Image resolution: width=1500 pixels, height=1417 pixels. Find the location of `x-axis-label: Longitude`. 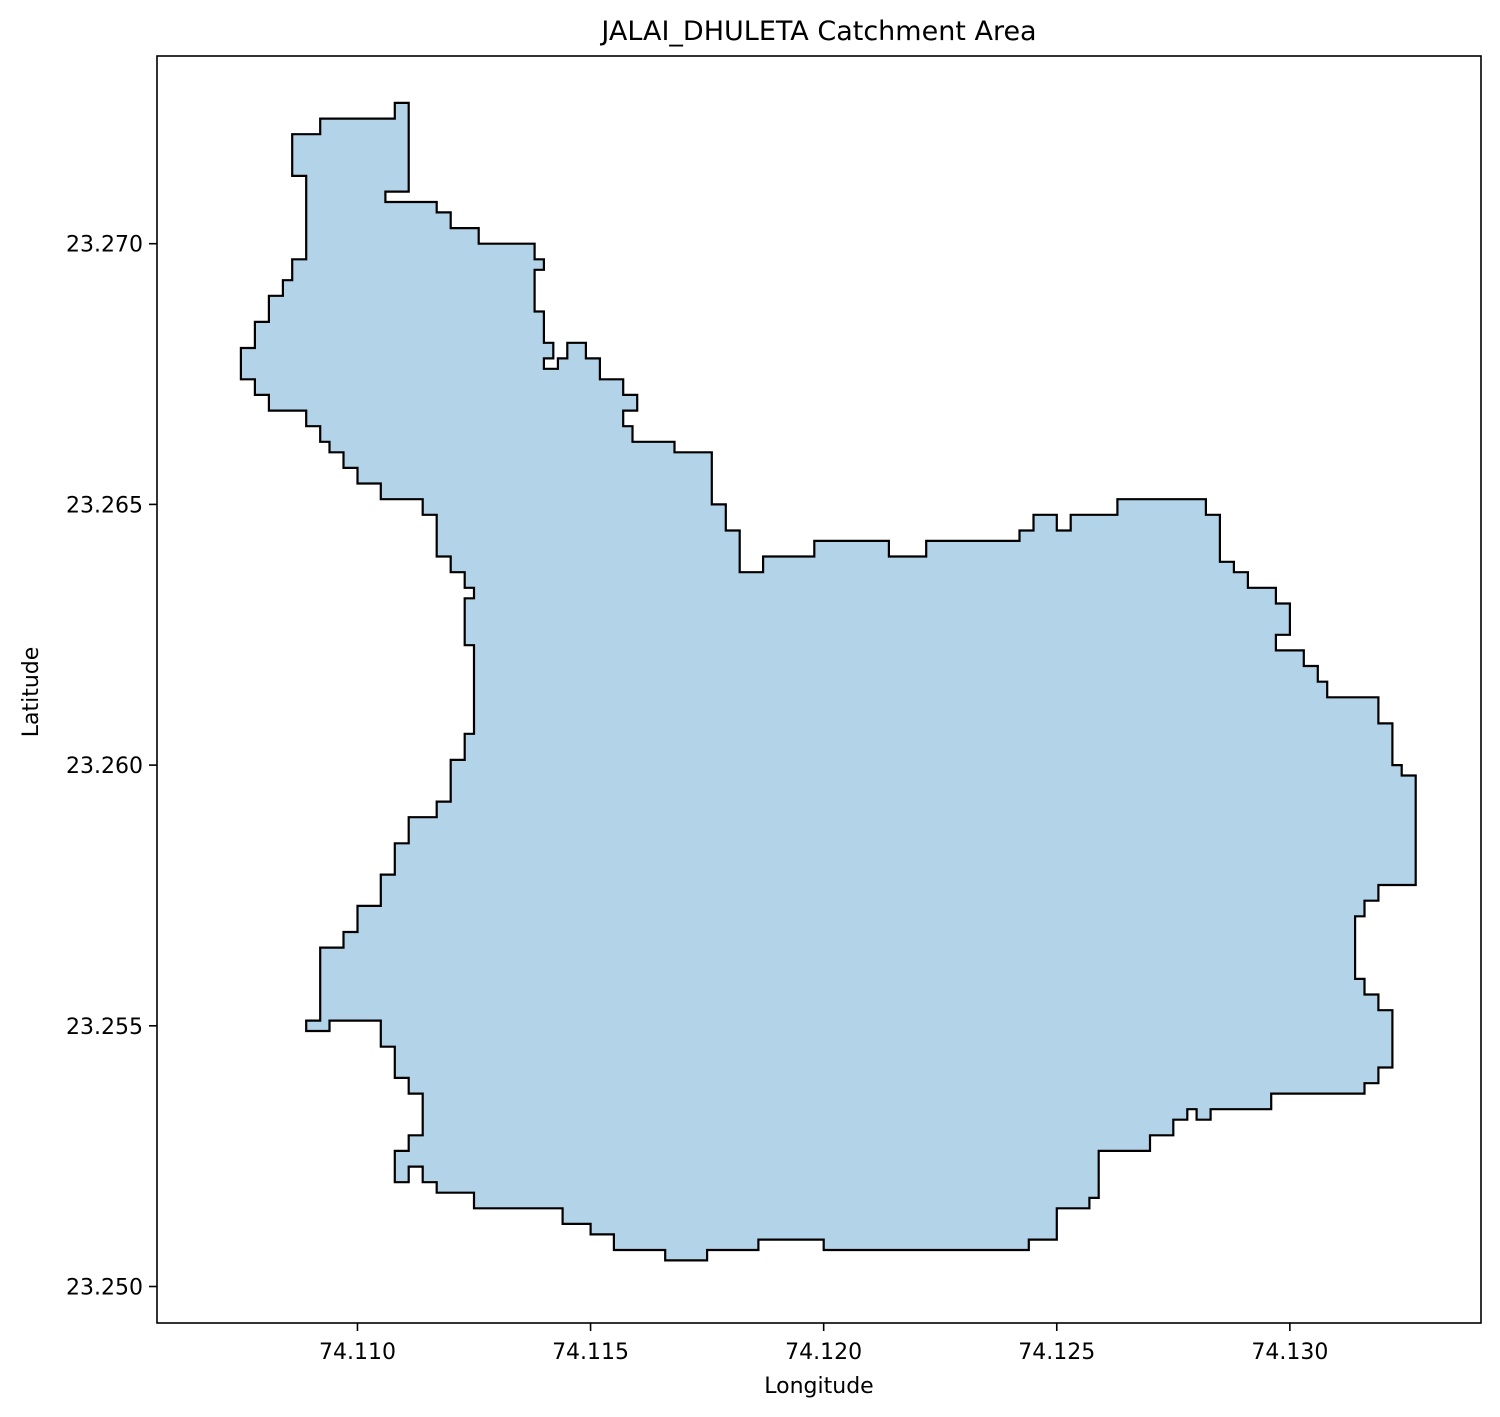

x-axis-label: Longitude is located at coordinates (818, 1386).